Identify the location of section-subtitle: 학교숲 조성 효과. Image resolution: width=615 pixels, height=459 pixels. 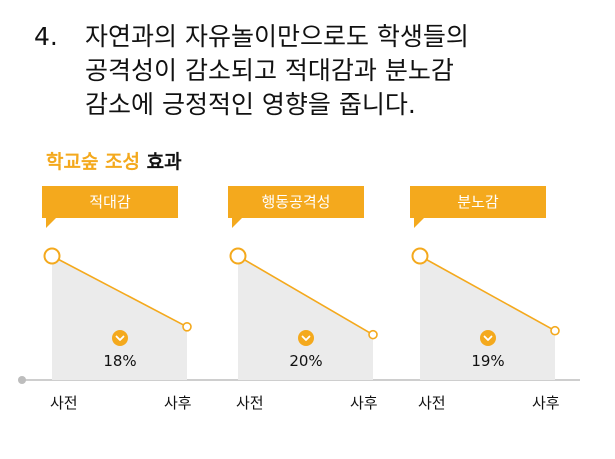
(114, 160).